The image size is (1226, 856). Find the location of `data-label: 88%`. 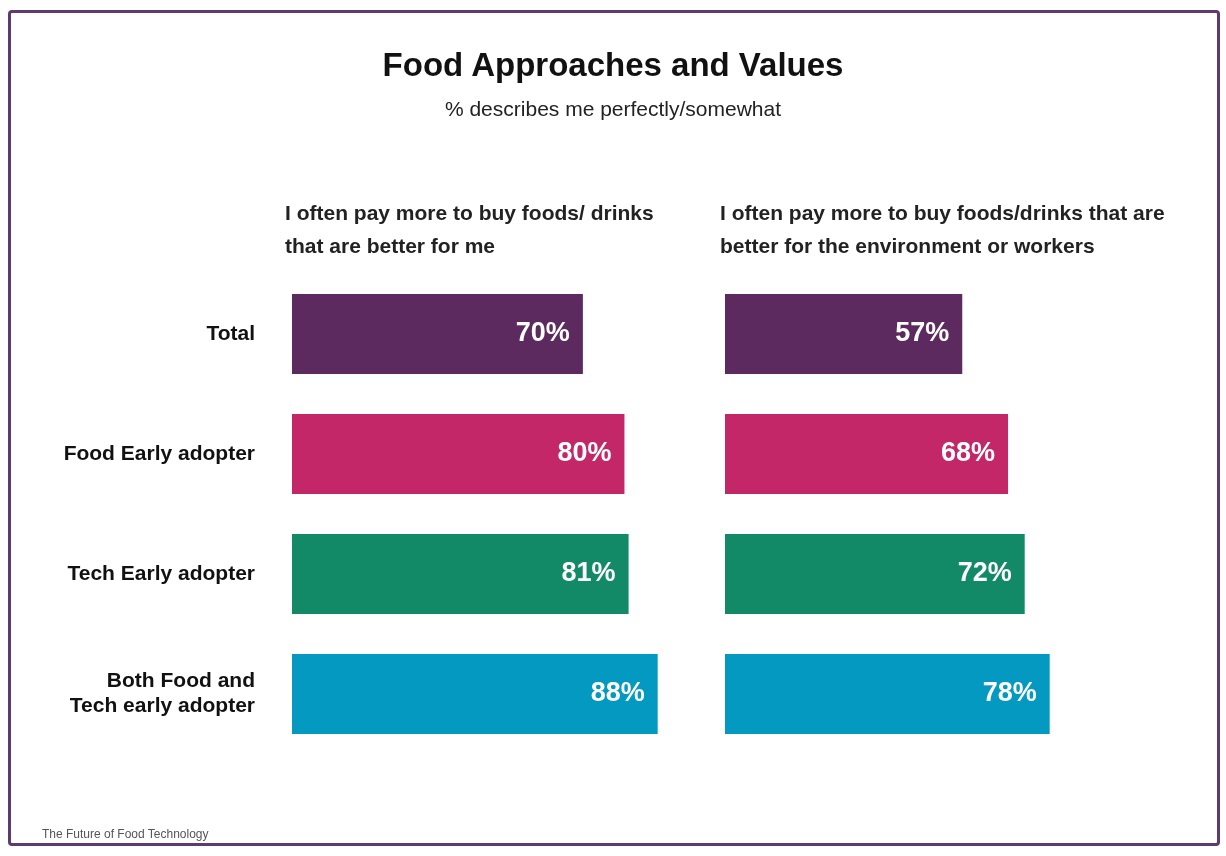

data-label: 88% is located at coordinates (617, 692).